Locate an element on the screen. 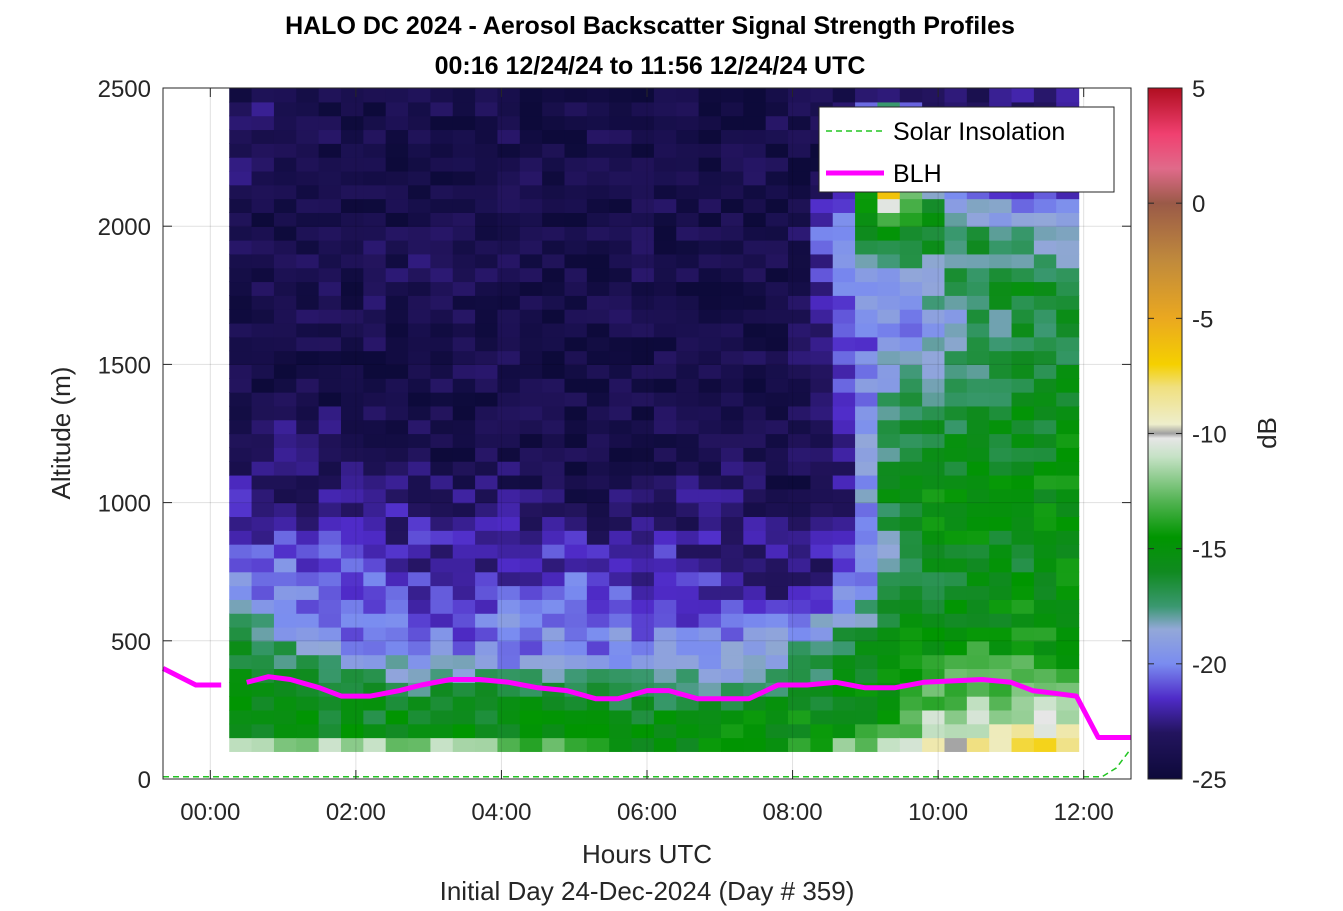  colorbar-tick-label: -25 is located at coordinates (1209, 780).